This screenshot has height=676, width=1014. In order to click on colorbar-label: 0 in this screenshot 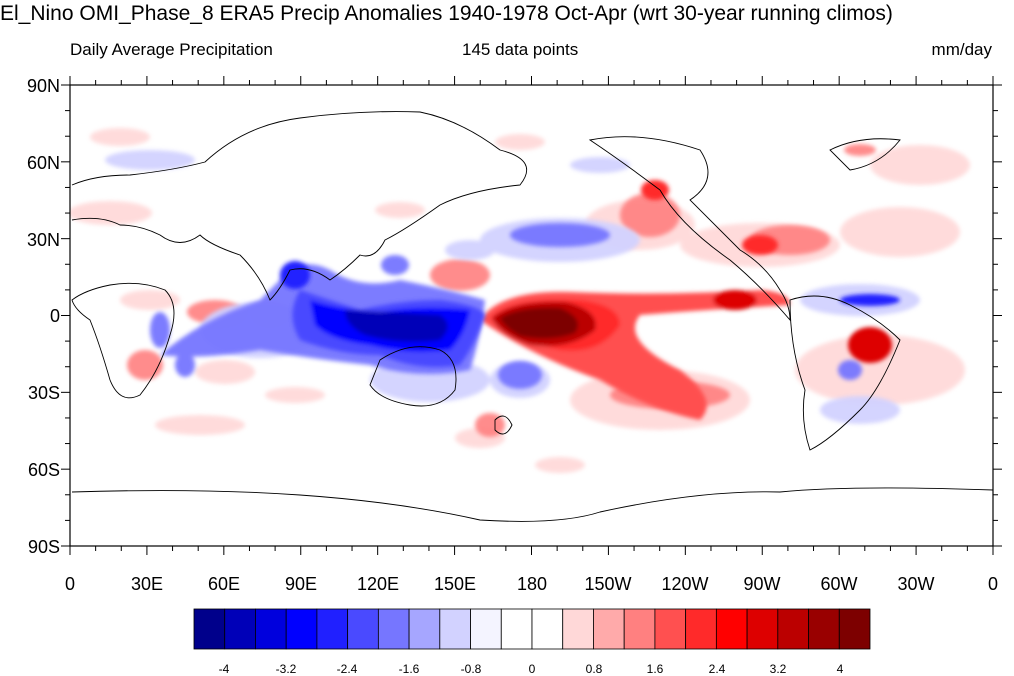, I will do `click(532, 669)`.